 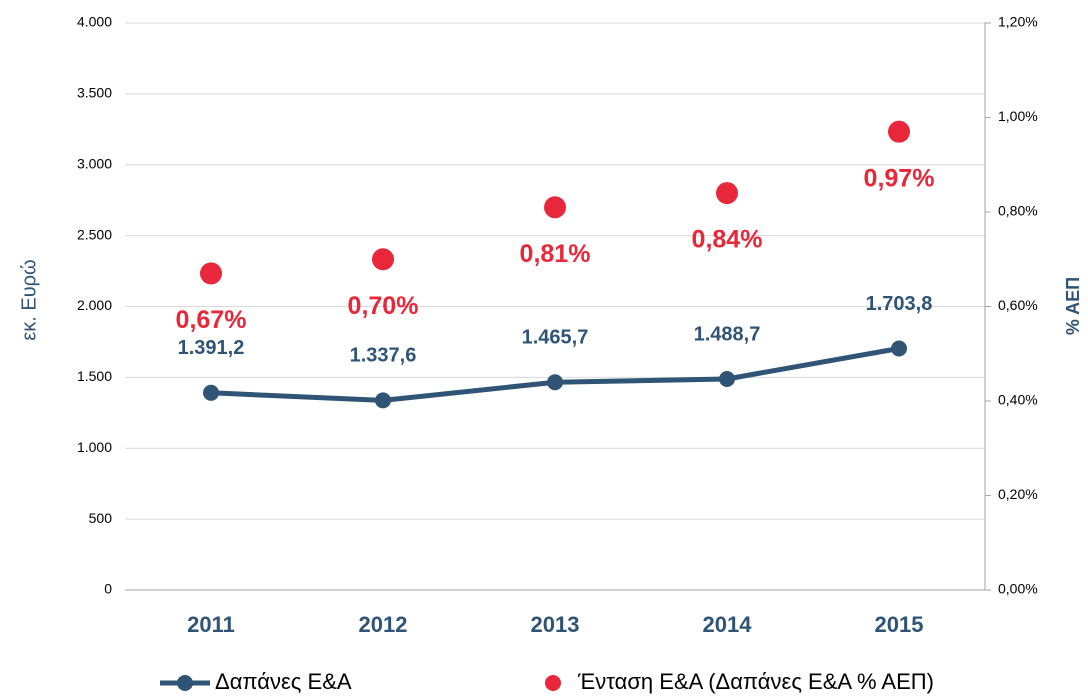 What do you see at coordinates (101, 518) in the screenshot?
I see `y-tick-label: 500` at bounding box center [101, 518].